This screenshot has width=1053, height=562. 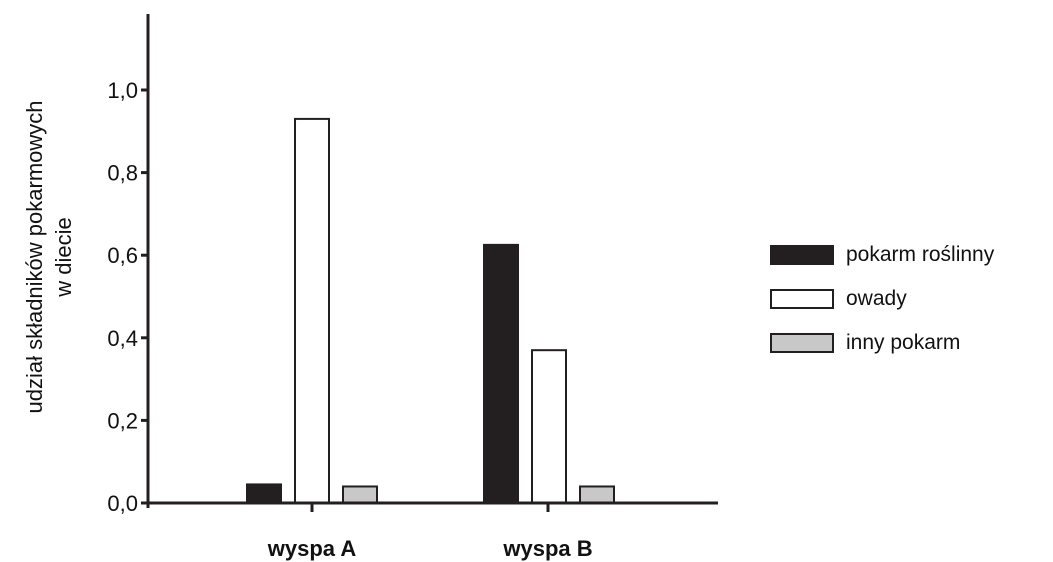 What do you see at coordinates (876, 298) in the screenshot?
I see `legend-label-1: owady` at bounding box center [876, 298].